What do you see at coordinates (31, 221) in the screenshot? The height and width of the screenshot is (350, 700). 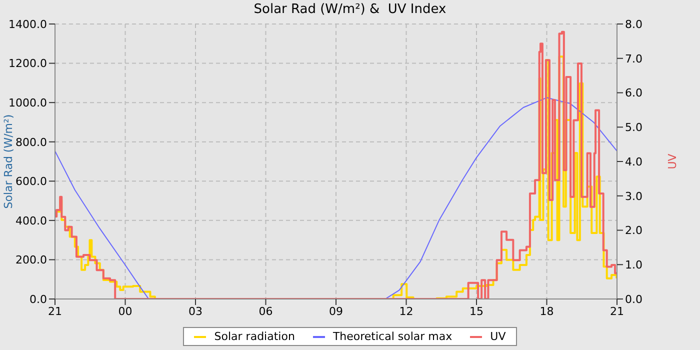 I see `y-tick-label: 400.0` at bounding box center [31, 221].